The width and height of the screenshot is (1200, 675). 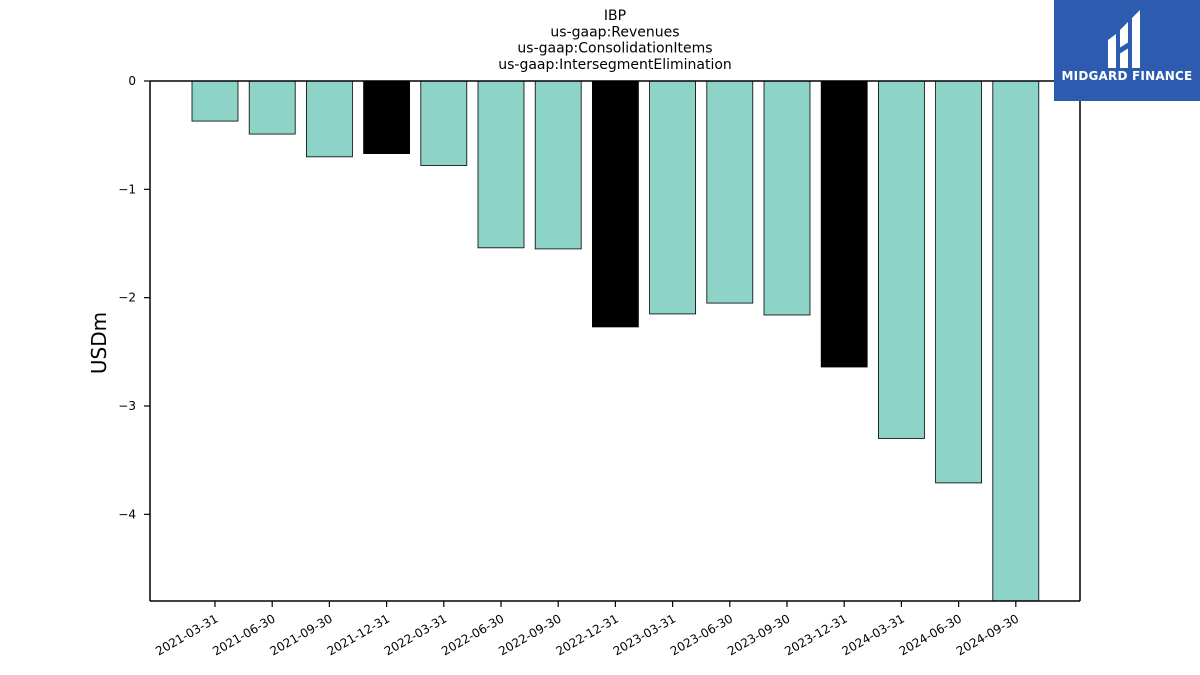 What do you see at coordinates (358, 634) in the screenshot?
I see `x-tick-label: 2021-12-31` at bounding box center [358, 634].